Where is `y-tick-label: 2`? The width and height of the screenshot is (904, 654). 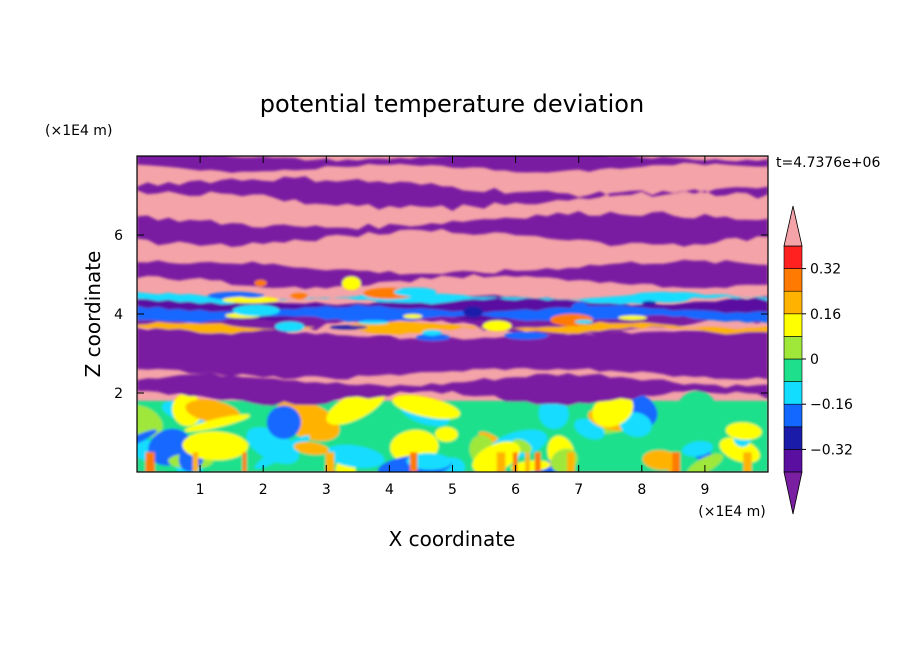
y-tick-label: 2 is located at coordinates (118, 394).